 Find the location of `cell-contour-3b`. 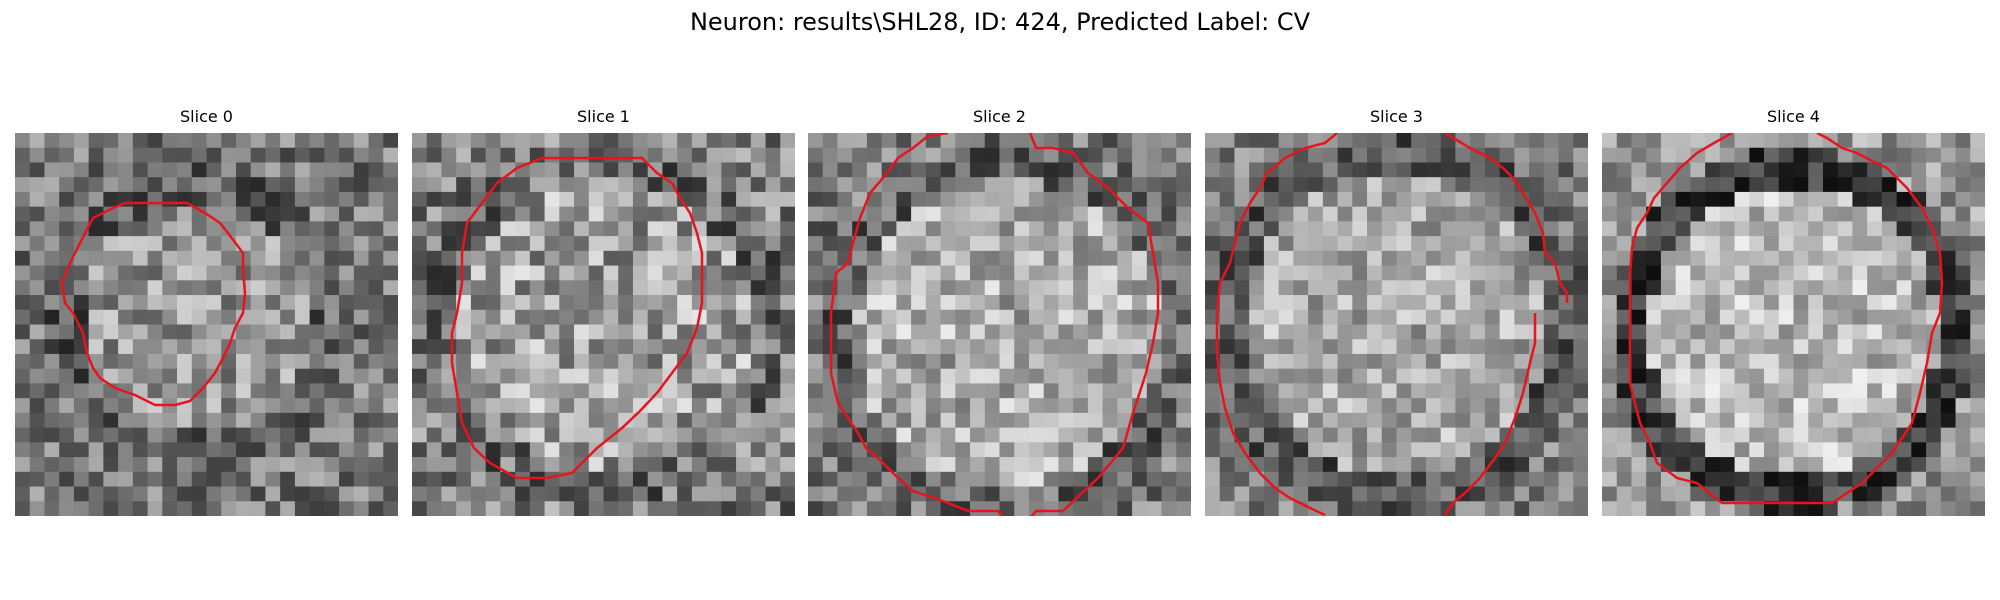

cell-contour-3b is located at coordinates (1490, 414).